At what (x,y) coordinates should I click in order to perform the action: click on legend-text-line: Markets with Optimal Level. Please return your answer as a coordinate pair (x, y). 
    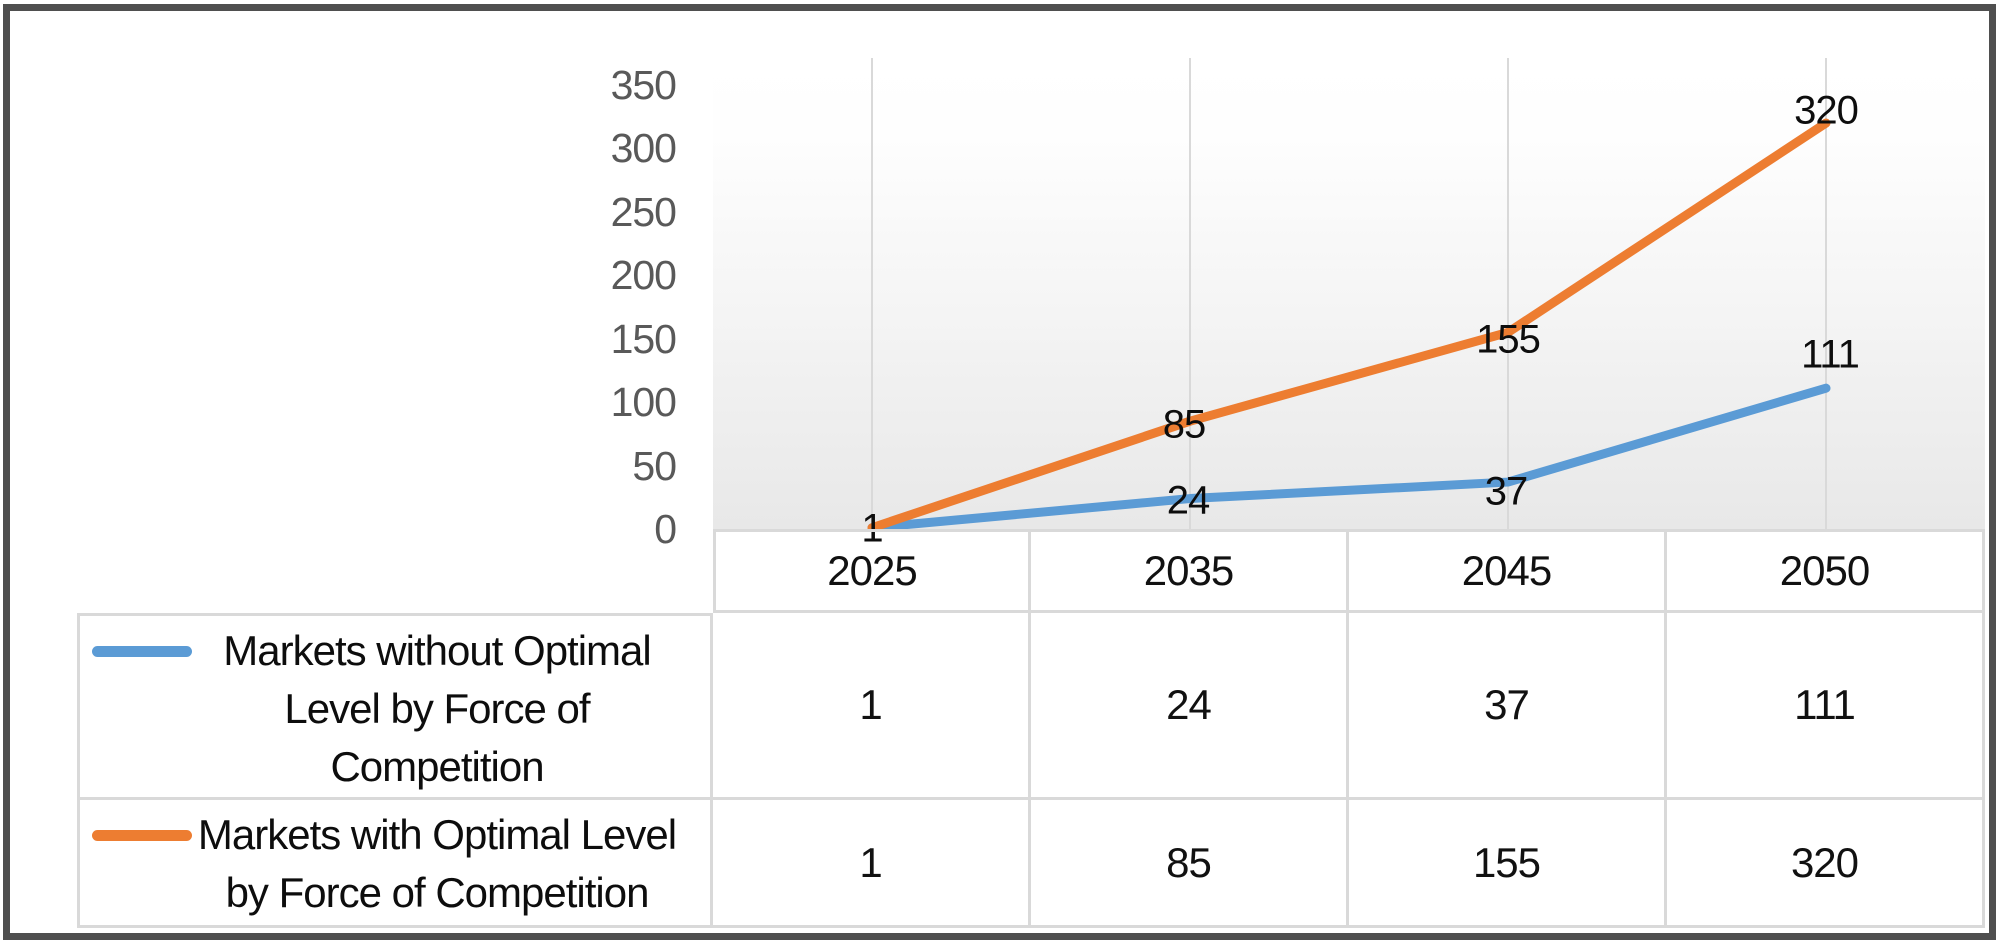
    Looking at the image, I should click on (437, 834).